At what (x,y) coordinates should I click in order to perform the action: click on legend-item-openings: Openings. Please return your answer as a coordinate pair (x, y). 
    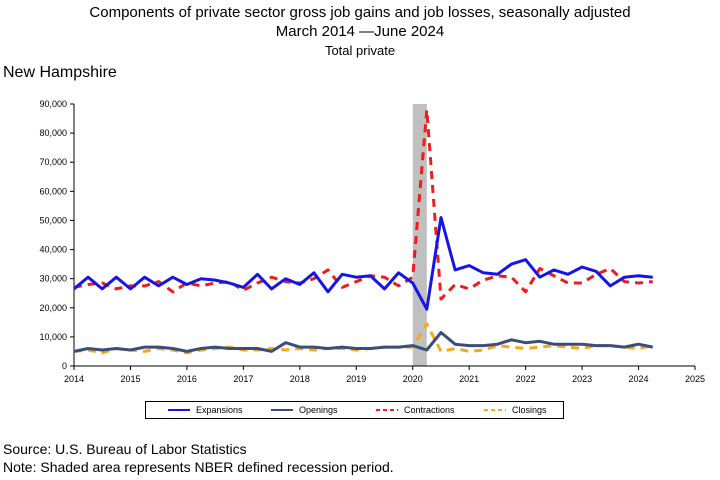
    Looking at the image, I should click on (304, 410).